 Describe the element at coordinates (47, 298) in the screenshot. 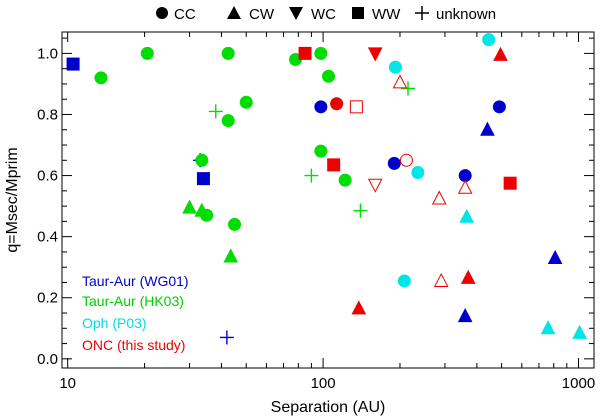

I see `y-tick-label: 0.2` at that location.